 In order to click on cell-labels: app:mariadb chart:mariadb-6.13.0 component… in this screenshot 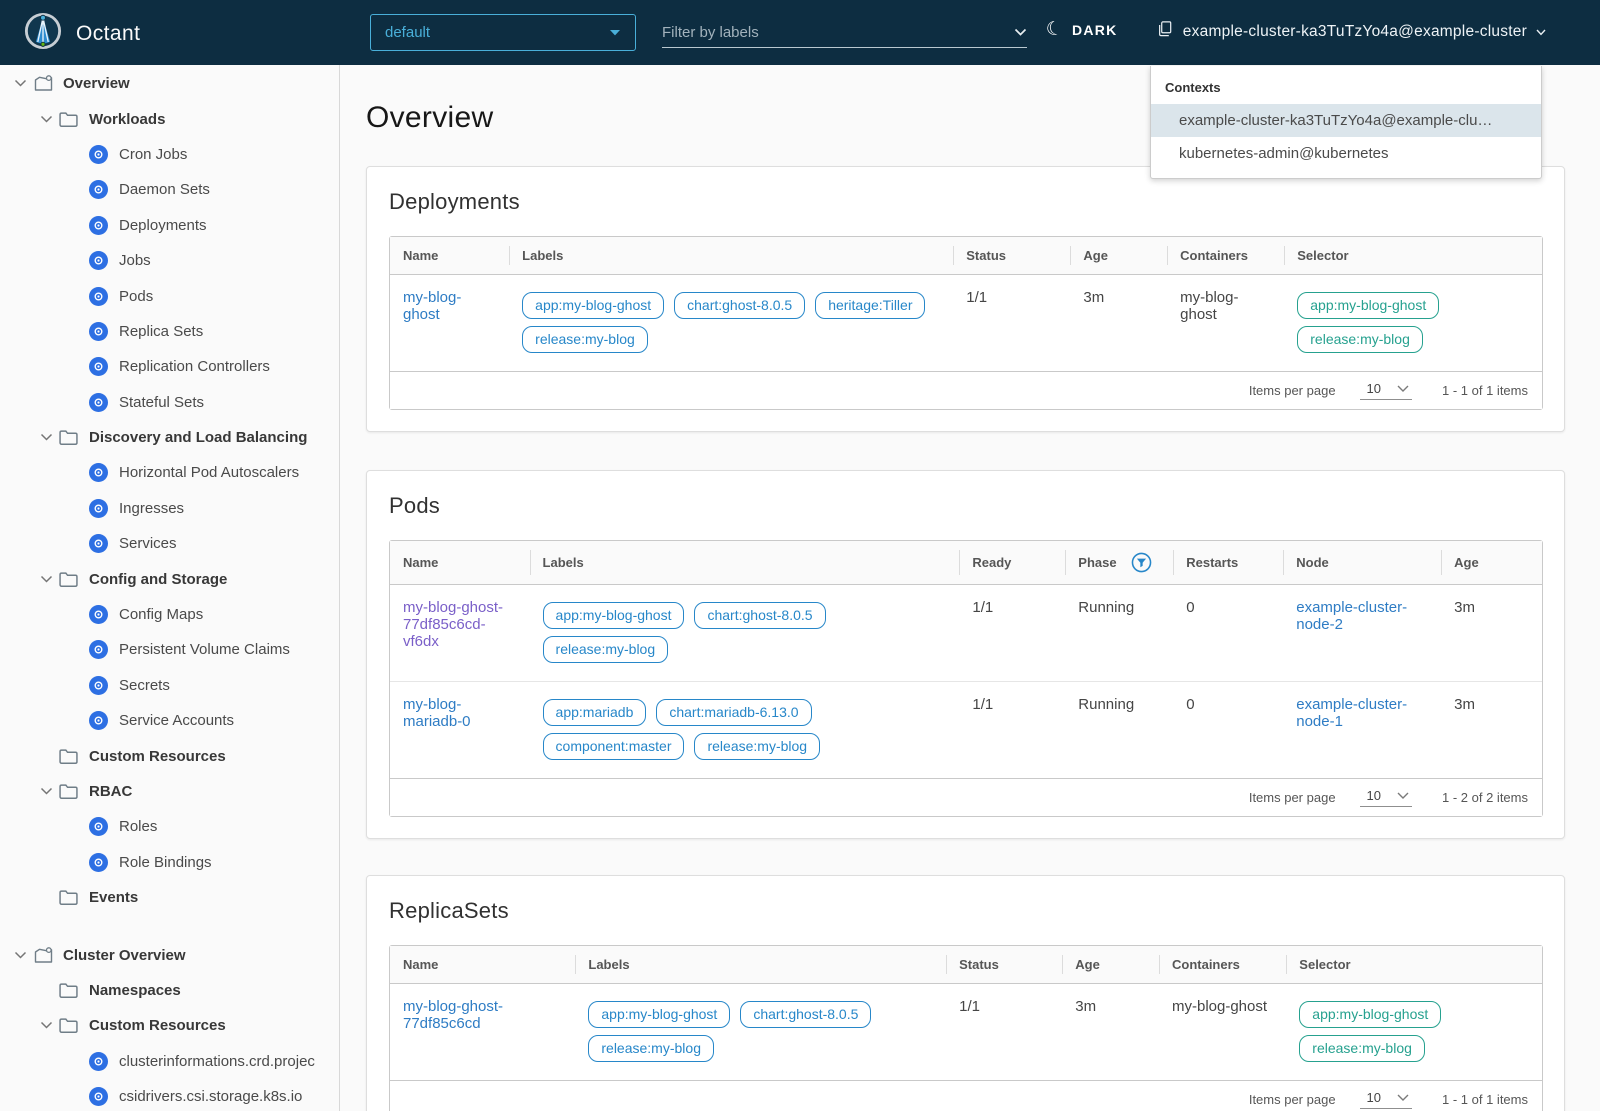, I will do `click(744, 729)`.